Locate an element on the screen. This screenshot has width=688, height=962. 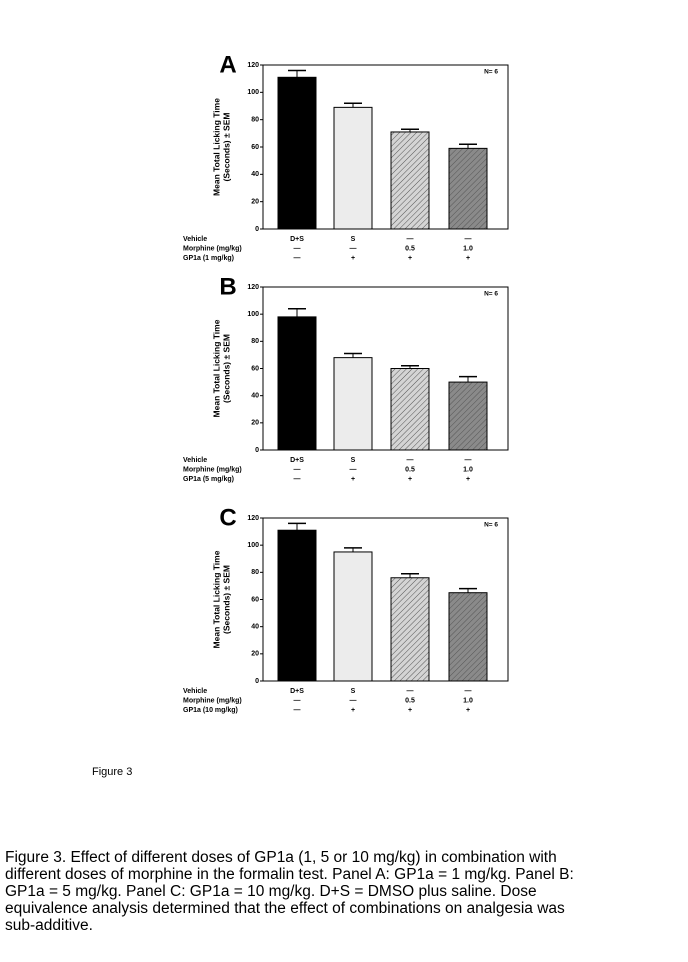
figure-label: Figure 3 is located at coordinates (112, 772).